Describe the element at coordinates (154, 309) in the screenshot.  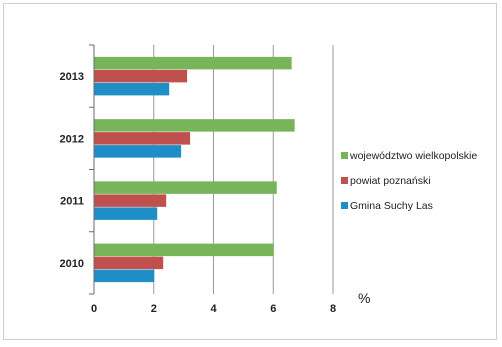
I see `x-tick-label: 2` at that location.